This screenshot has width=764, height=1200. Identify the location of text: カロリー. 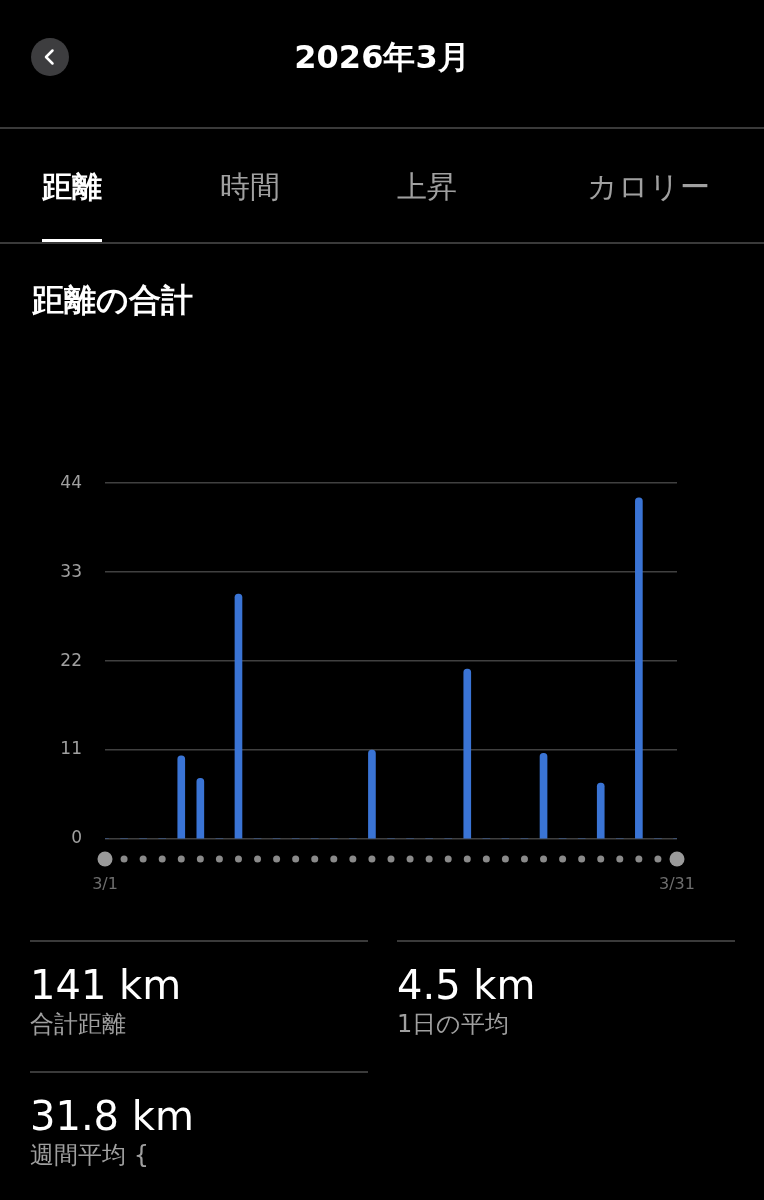
(648, 187).